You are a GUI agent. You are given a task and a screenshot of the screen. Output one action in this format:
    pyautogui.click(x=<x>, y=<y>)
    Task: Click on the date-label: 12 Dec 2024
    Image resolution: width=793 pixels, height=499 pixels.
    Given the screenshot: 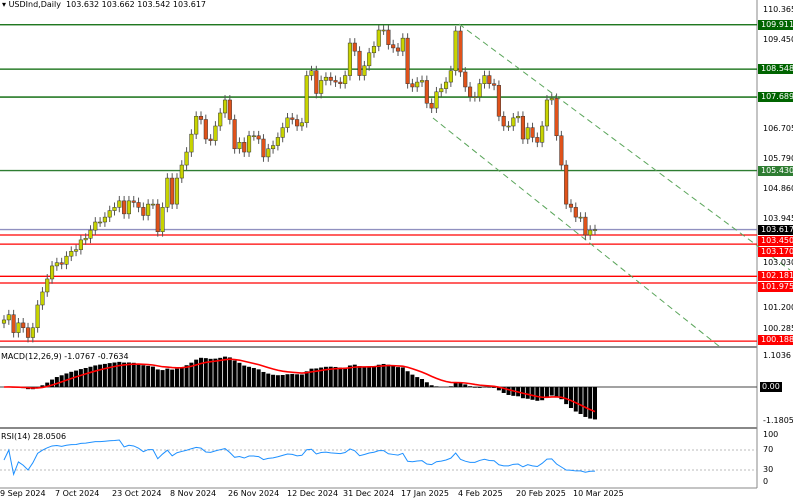 What is the action you would take?
    pyautogui.click(x=313, y=493)
    